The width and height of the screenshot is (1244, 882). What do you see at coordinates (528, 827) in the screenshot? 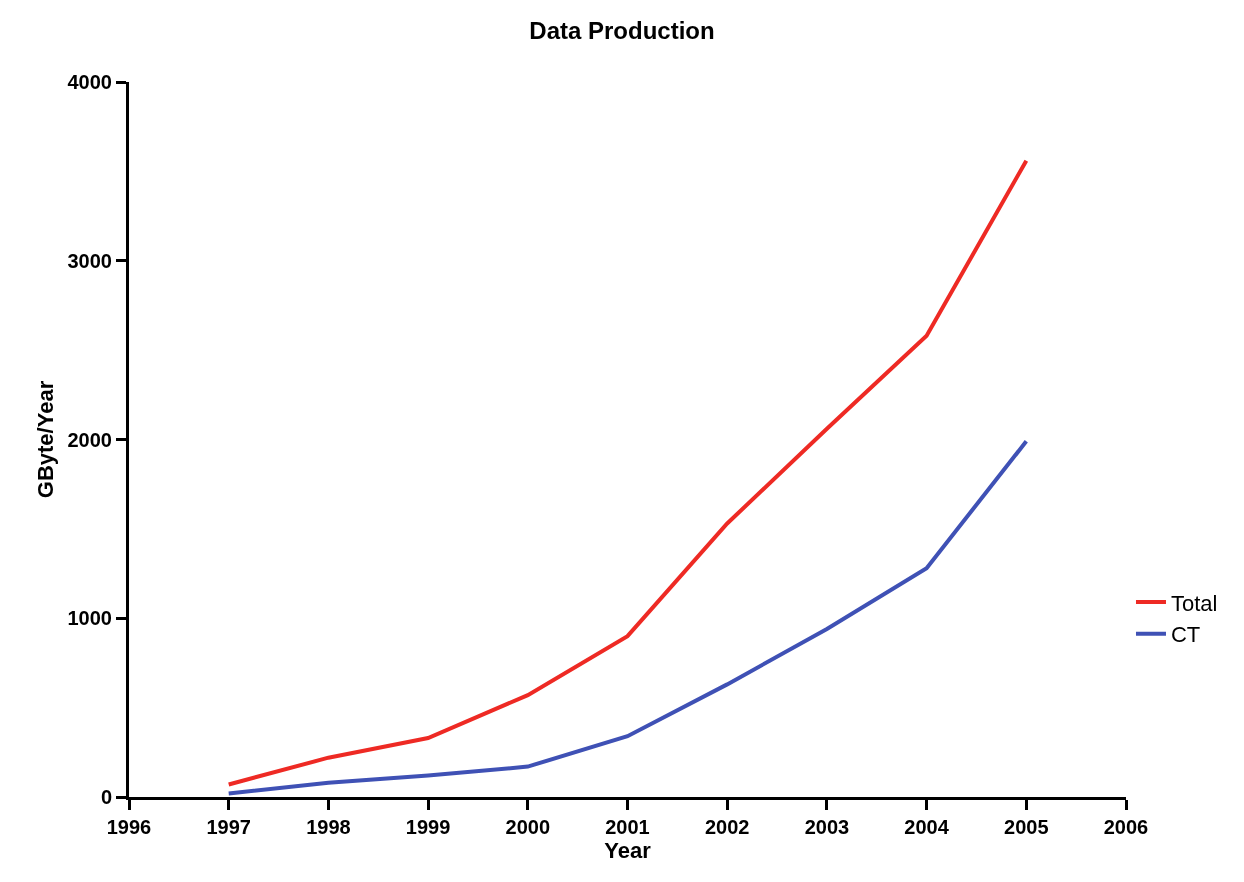
I see `x-tick-label: 2000` at bounding box center [528, 827].